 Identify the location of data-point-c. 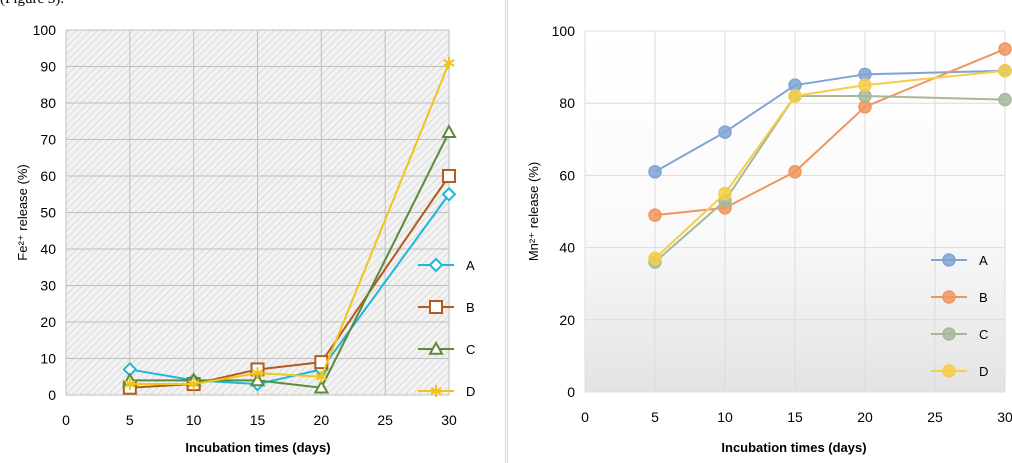
(1005, 100).